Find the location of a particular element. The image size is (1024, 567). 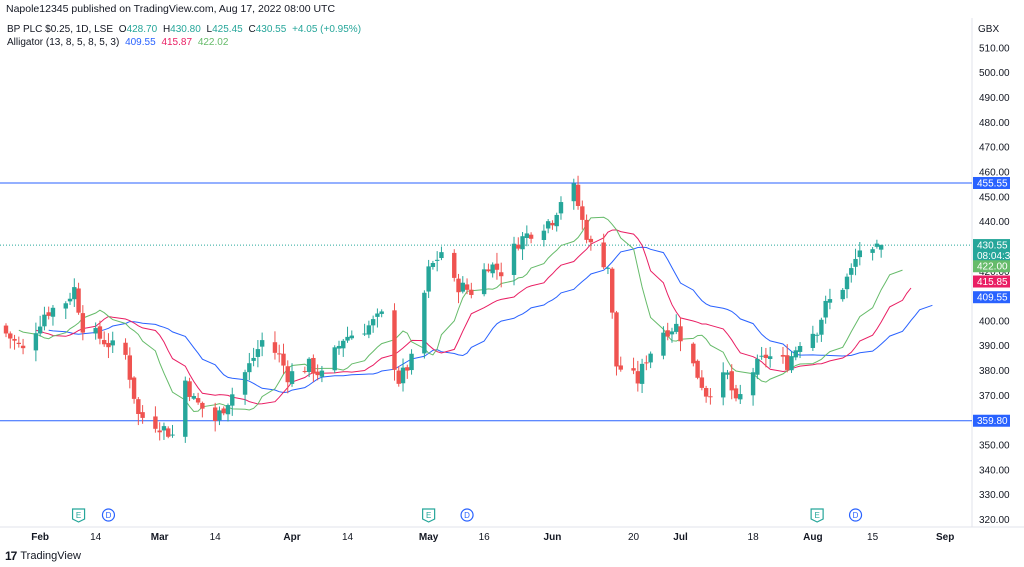

price-tick-label: 400.00 is located at coordinates (994, 321).